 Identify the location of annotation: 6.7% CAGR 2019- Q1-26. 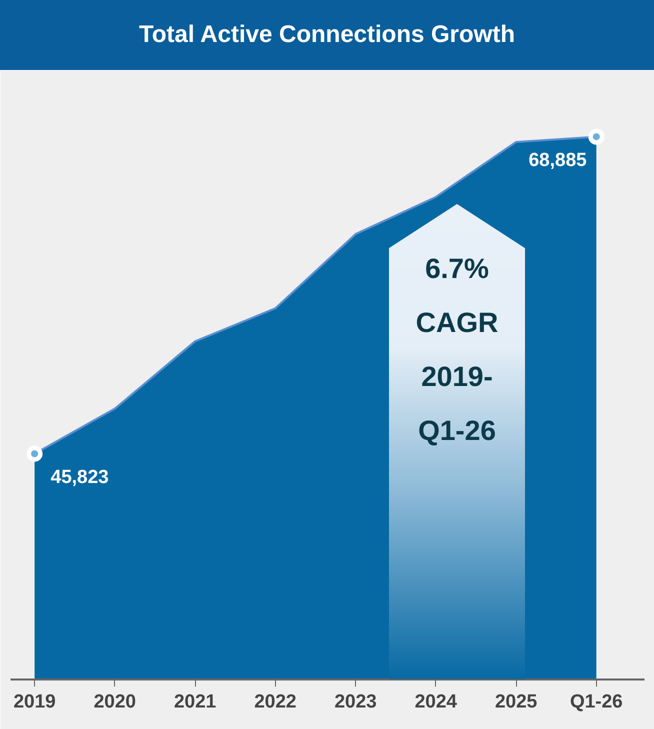
(457, 350).